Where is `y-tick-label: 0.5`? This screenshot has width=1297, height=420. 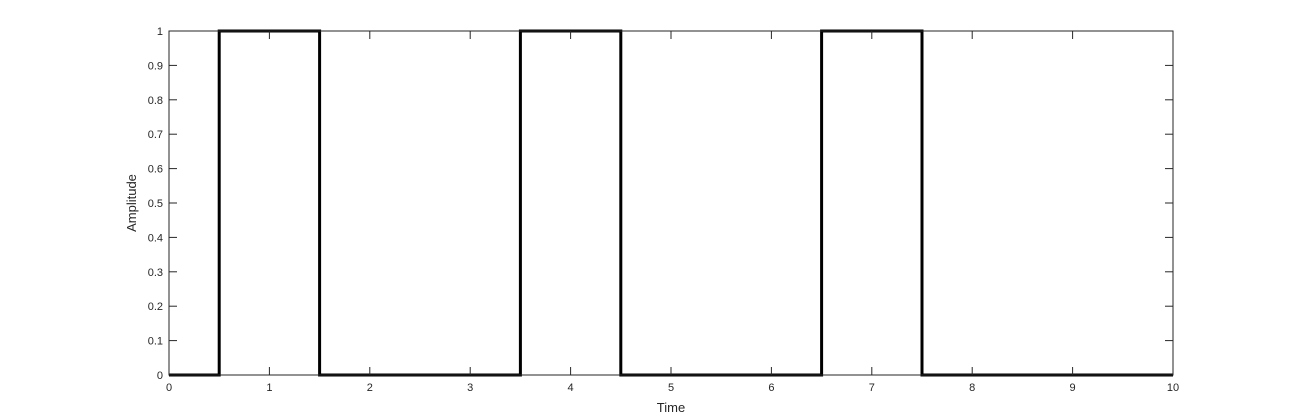
y-tick-label: 0.5 is located at coordinates (155, 204).